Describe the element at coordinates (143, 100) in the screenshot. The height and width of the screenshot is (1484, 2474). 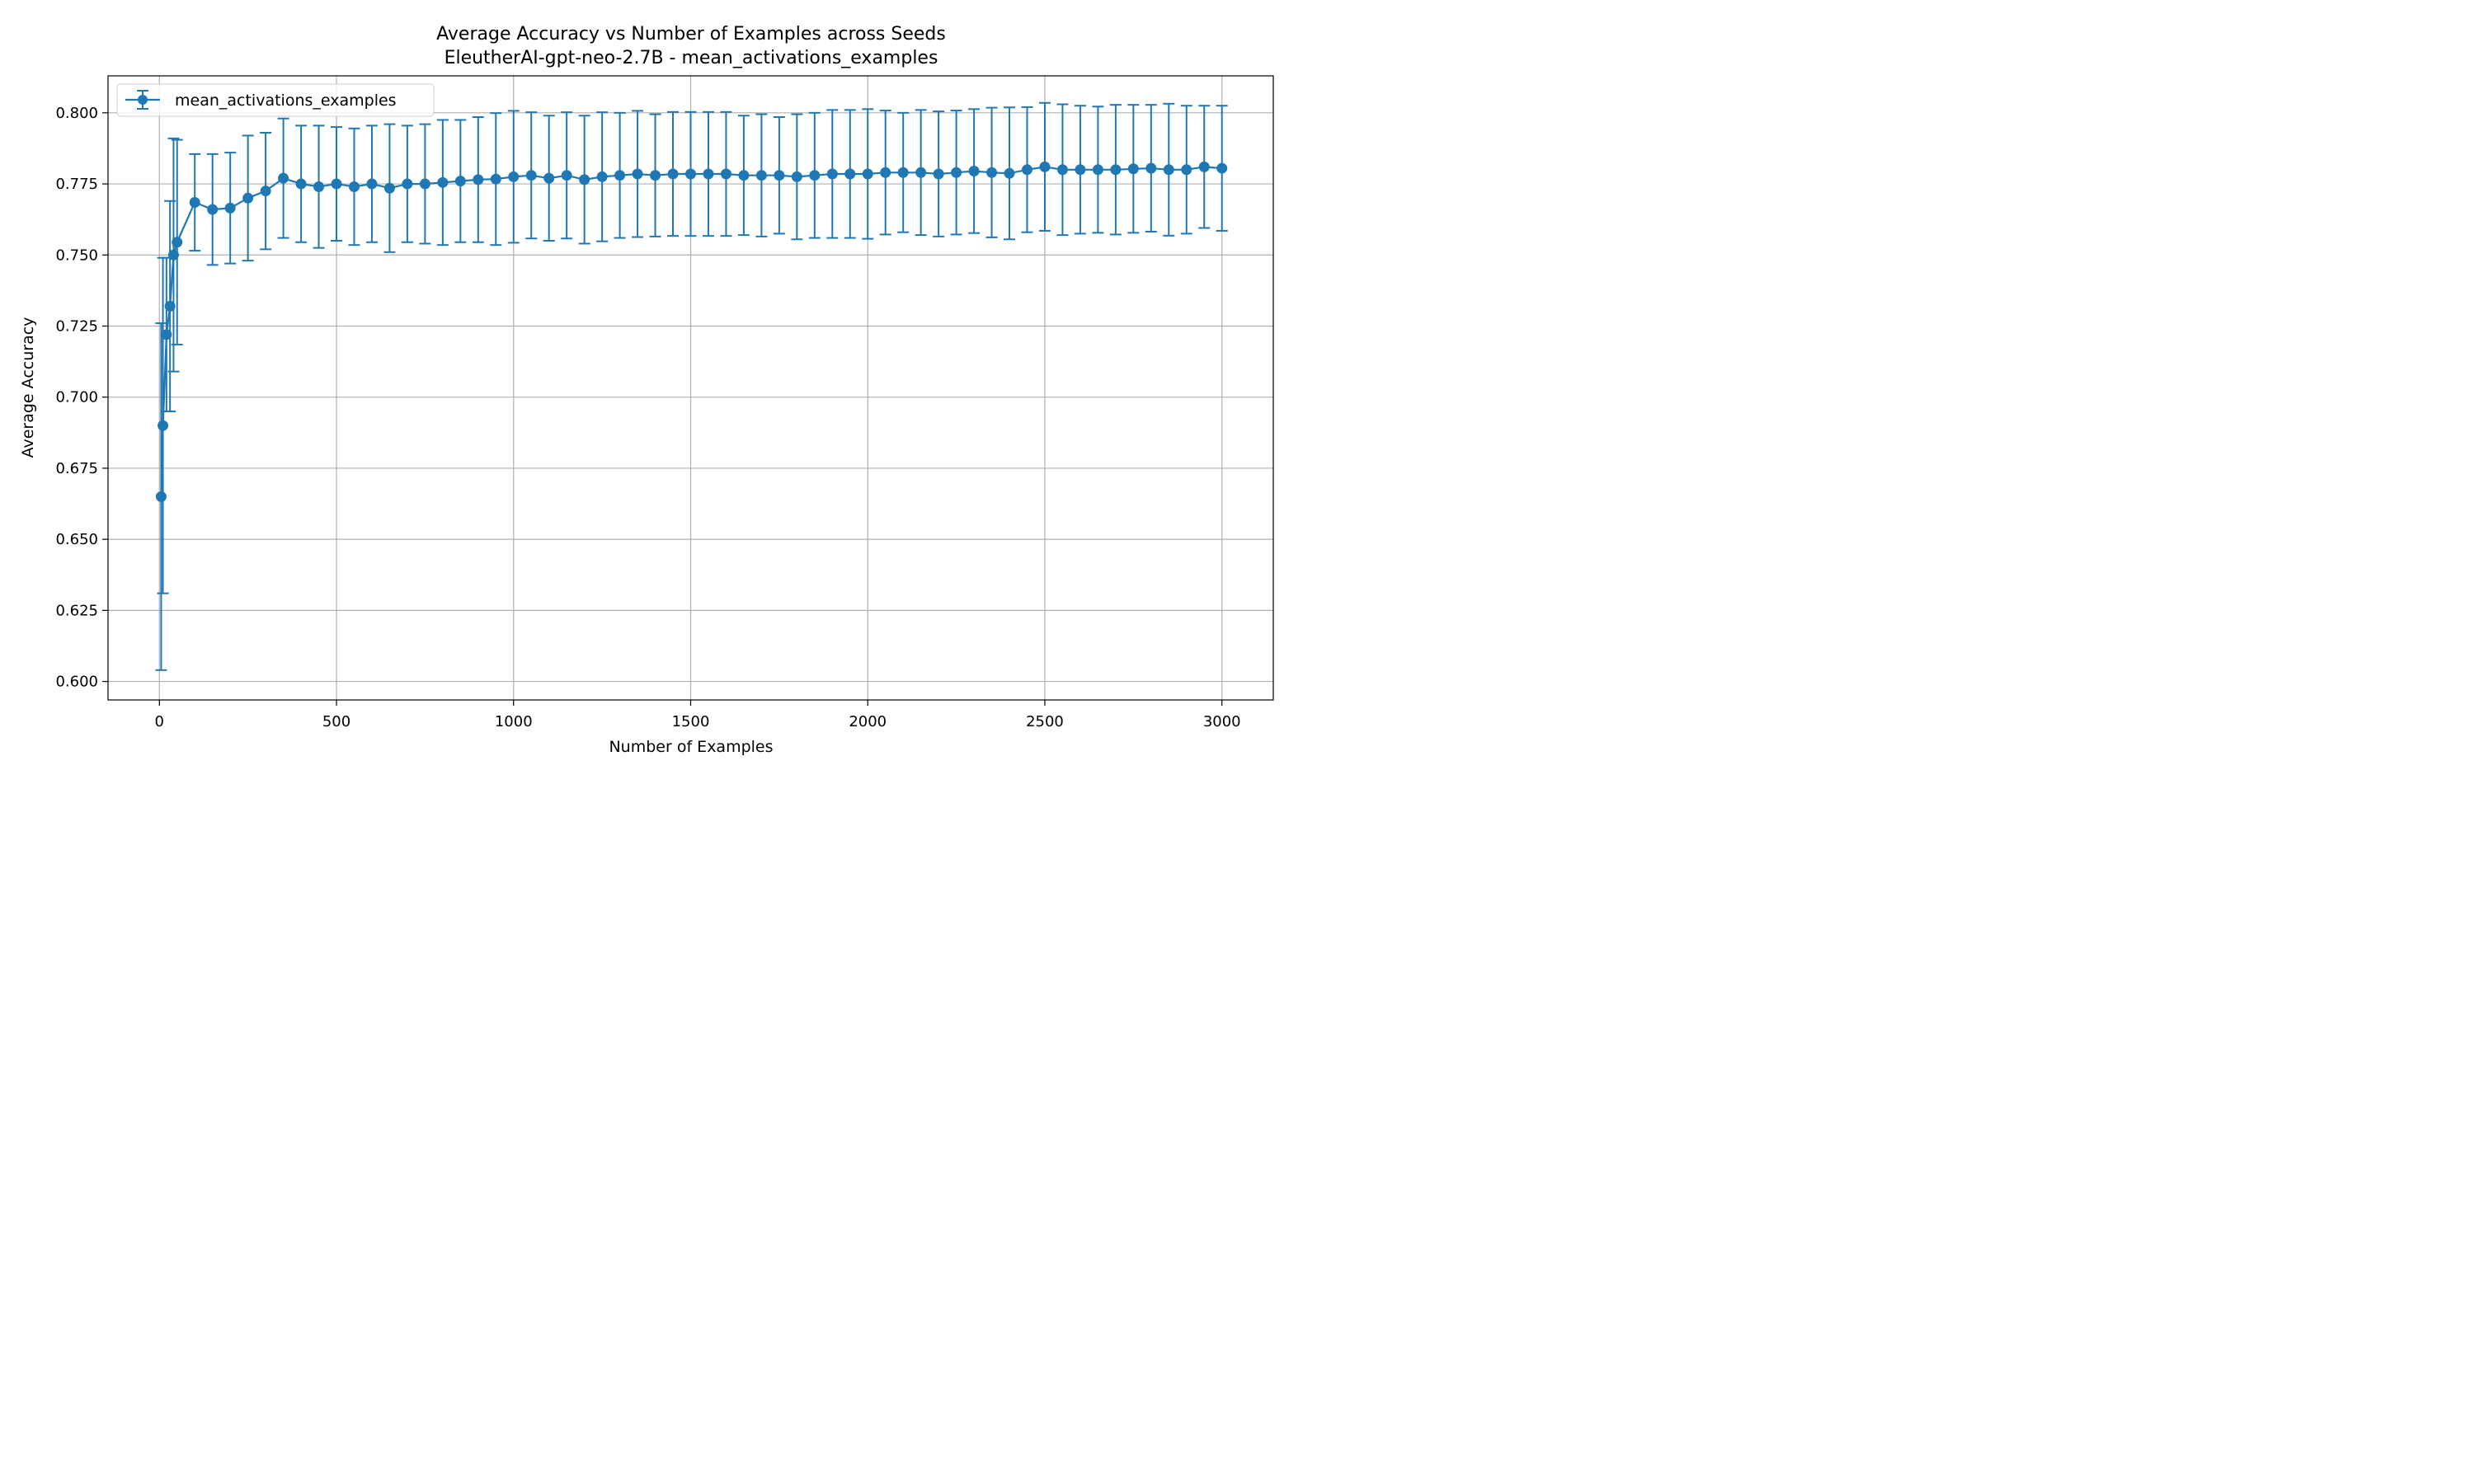
I see `legend-marker-swatch` at that location.